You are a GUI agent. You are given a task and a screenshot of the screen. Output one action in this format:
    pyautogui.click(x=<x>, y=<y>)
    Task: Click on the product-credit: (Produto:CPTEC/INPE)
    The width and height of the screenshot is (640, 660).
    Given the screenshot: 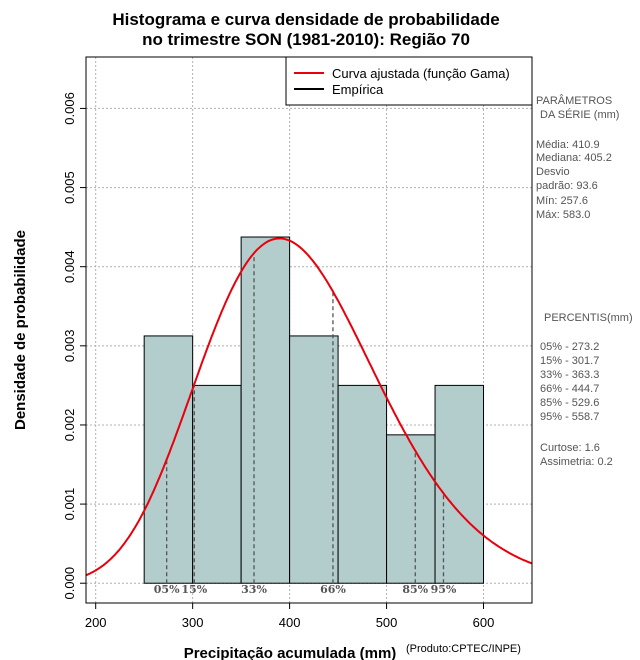 What is the action you would take?
    pyautogui.click(x=463, y=649)
    